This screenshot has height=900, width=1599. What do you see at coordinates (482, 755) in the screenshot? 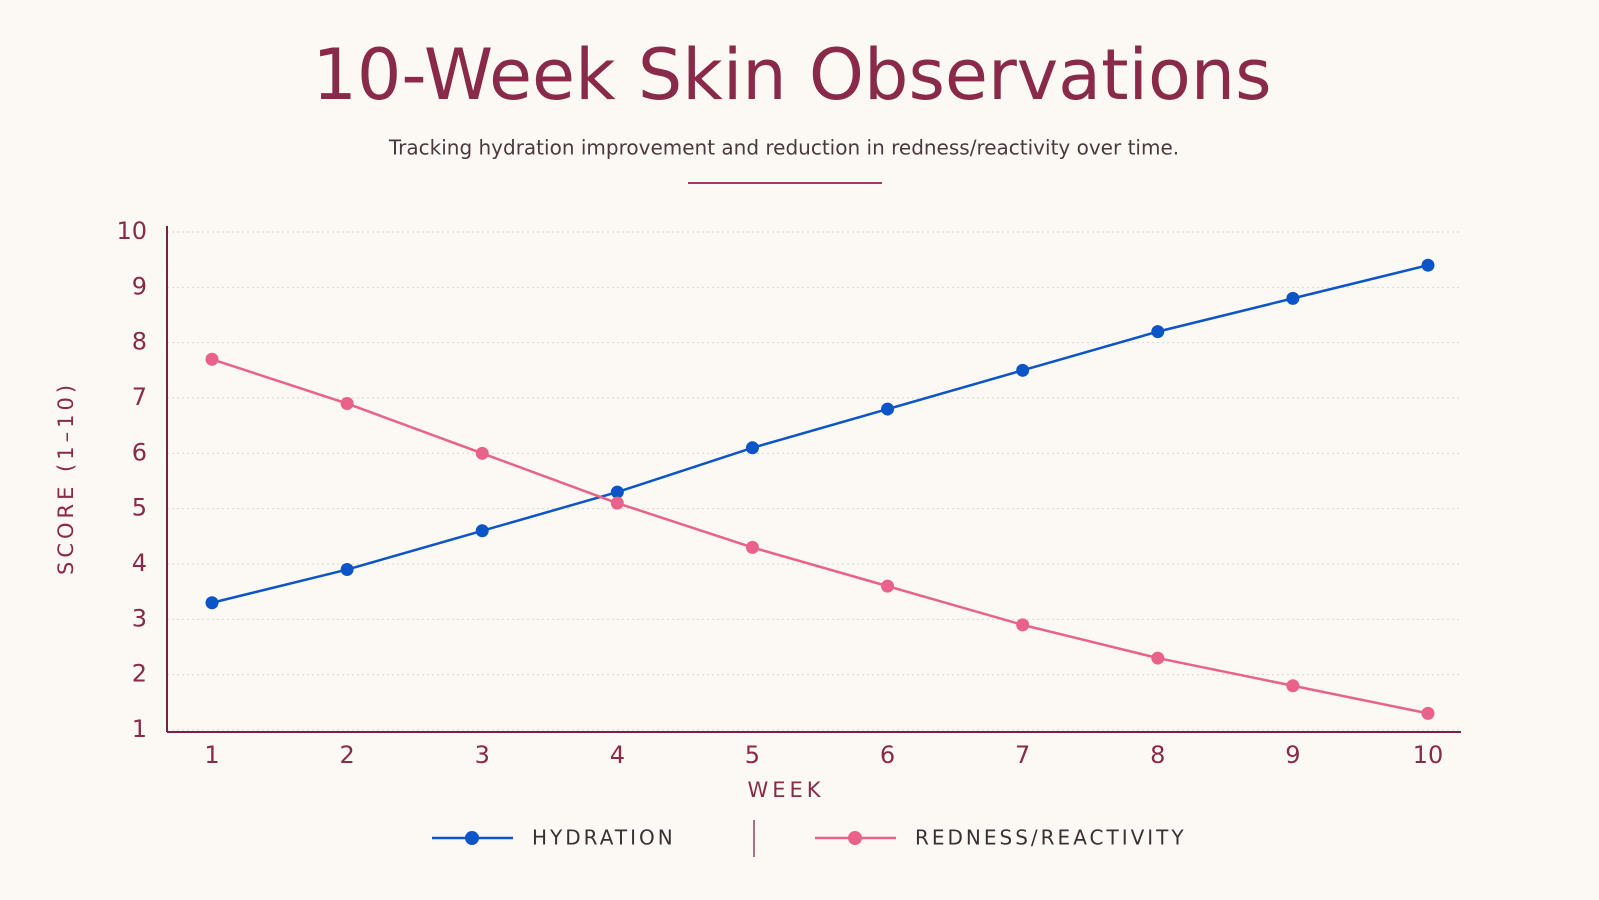
I see `x-tick-label: 3` at bounding box center [482, 755].